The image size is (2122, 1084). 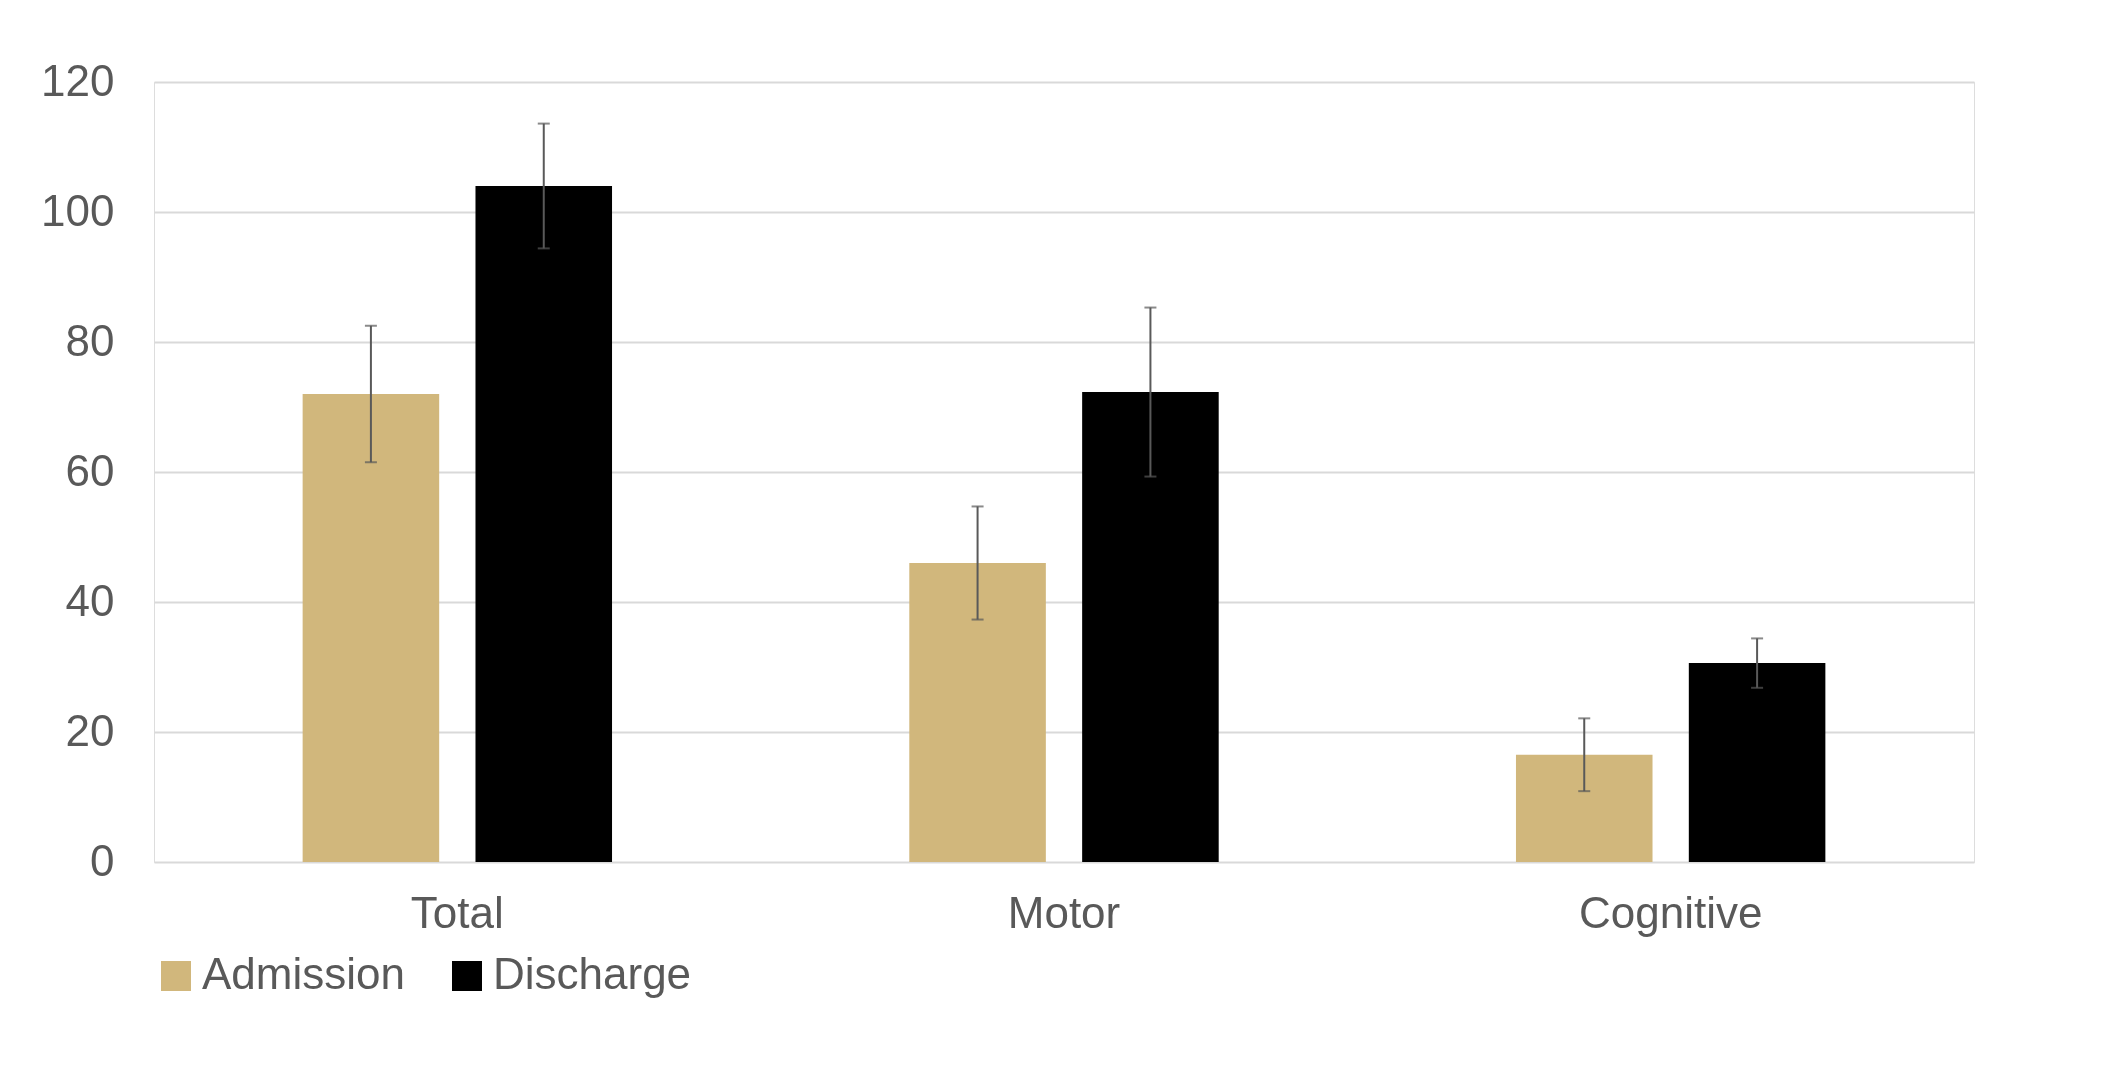 What do you see at coordinates (303, 973) in the screenshot?
I see `legend-label: Admission` at bounding box center [303, 973].